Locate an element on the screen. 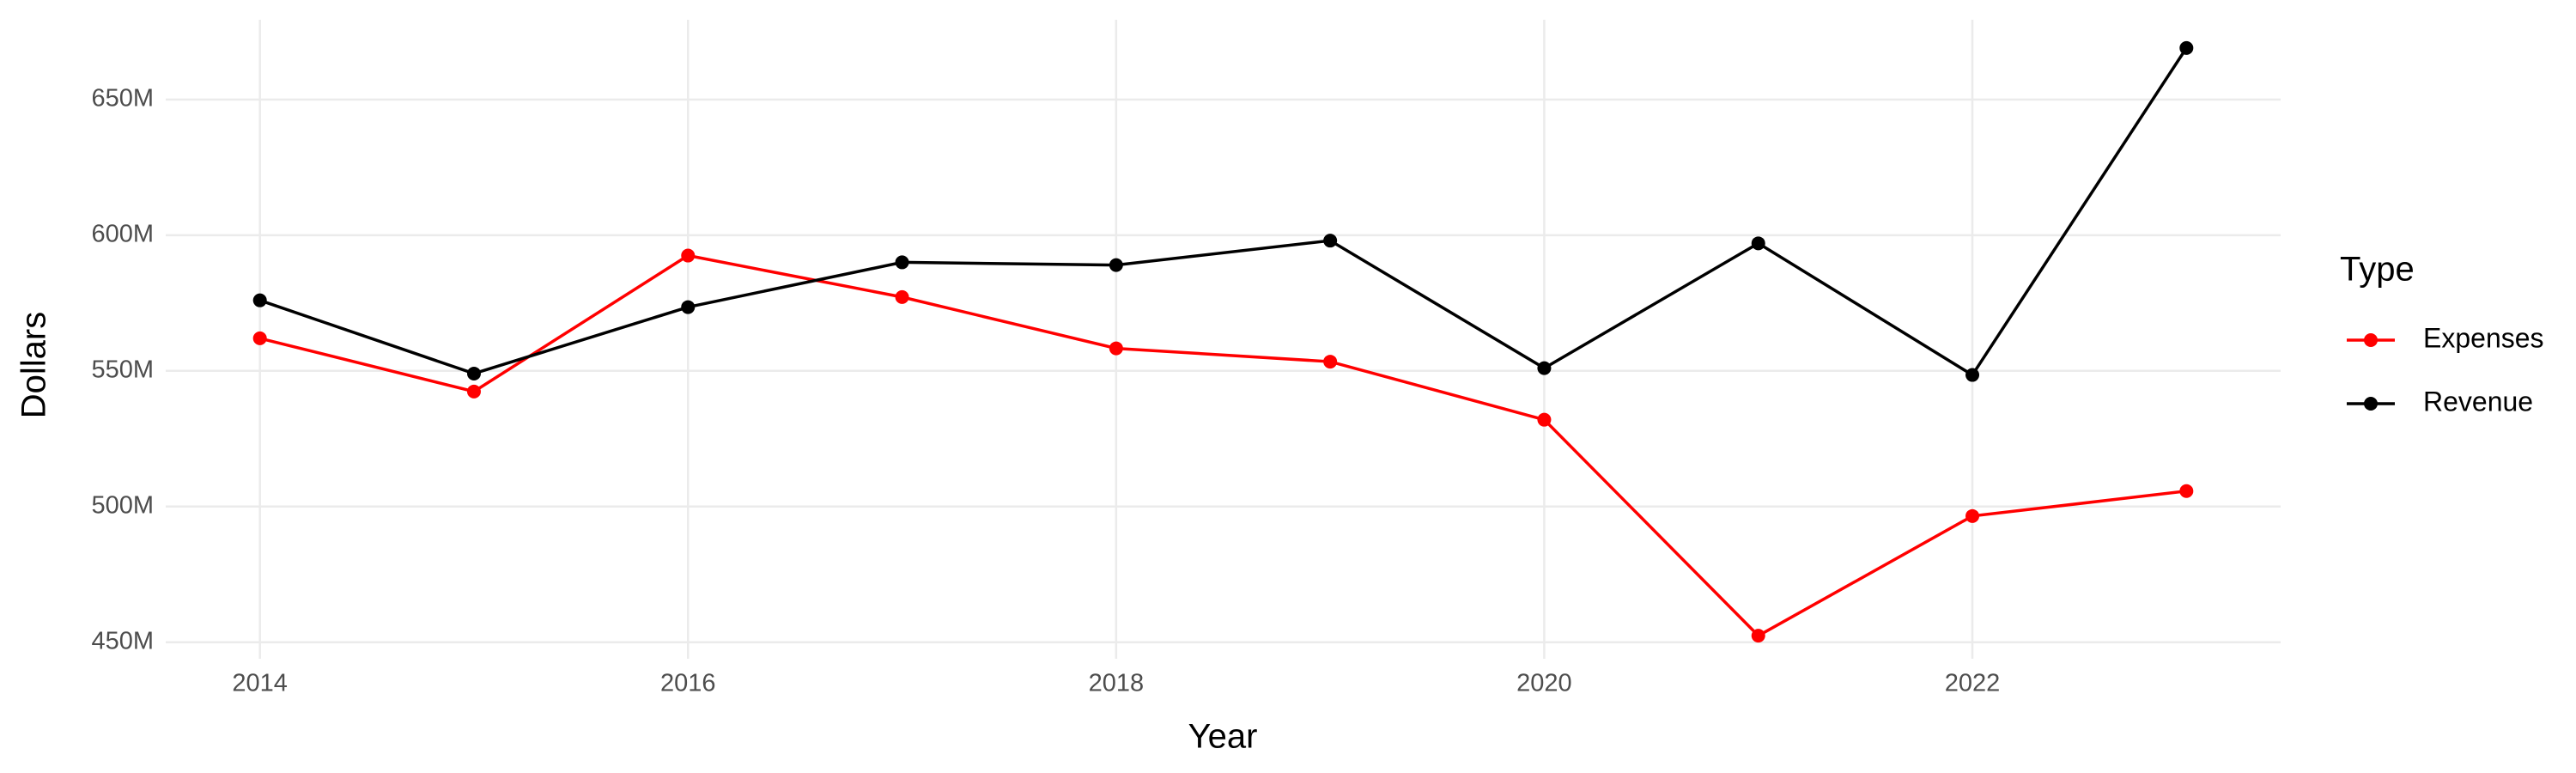 The width and height of the screenshot is (2576, 773). x-tick-label: 2016 is located at coordinates (688, 683).